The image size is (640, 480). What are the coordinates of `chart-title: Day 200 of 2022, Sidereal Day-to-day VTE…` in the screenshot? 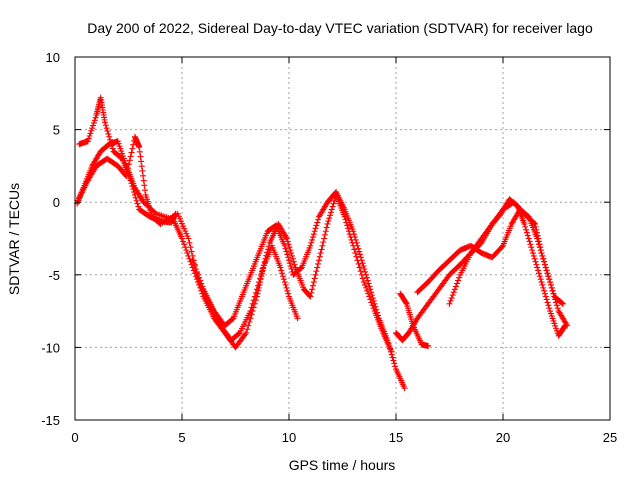 It's located at (340, 28).